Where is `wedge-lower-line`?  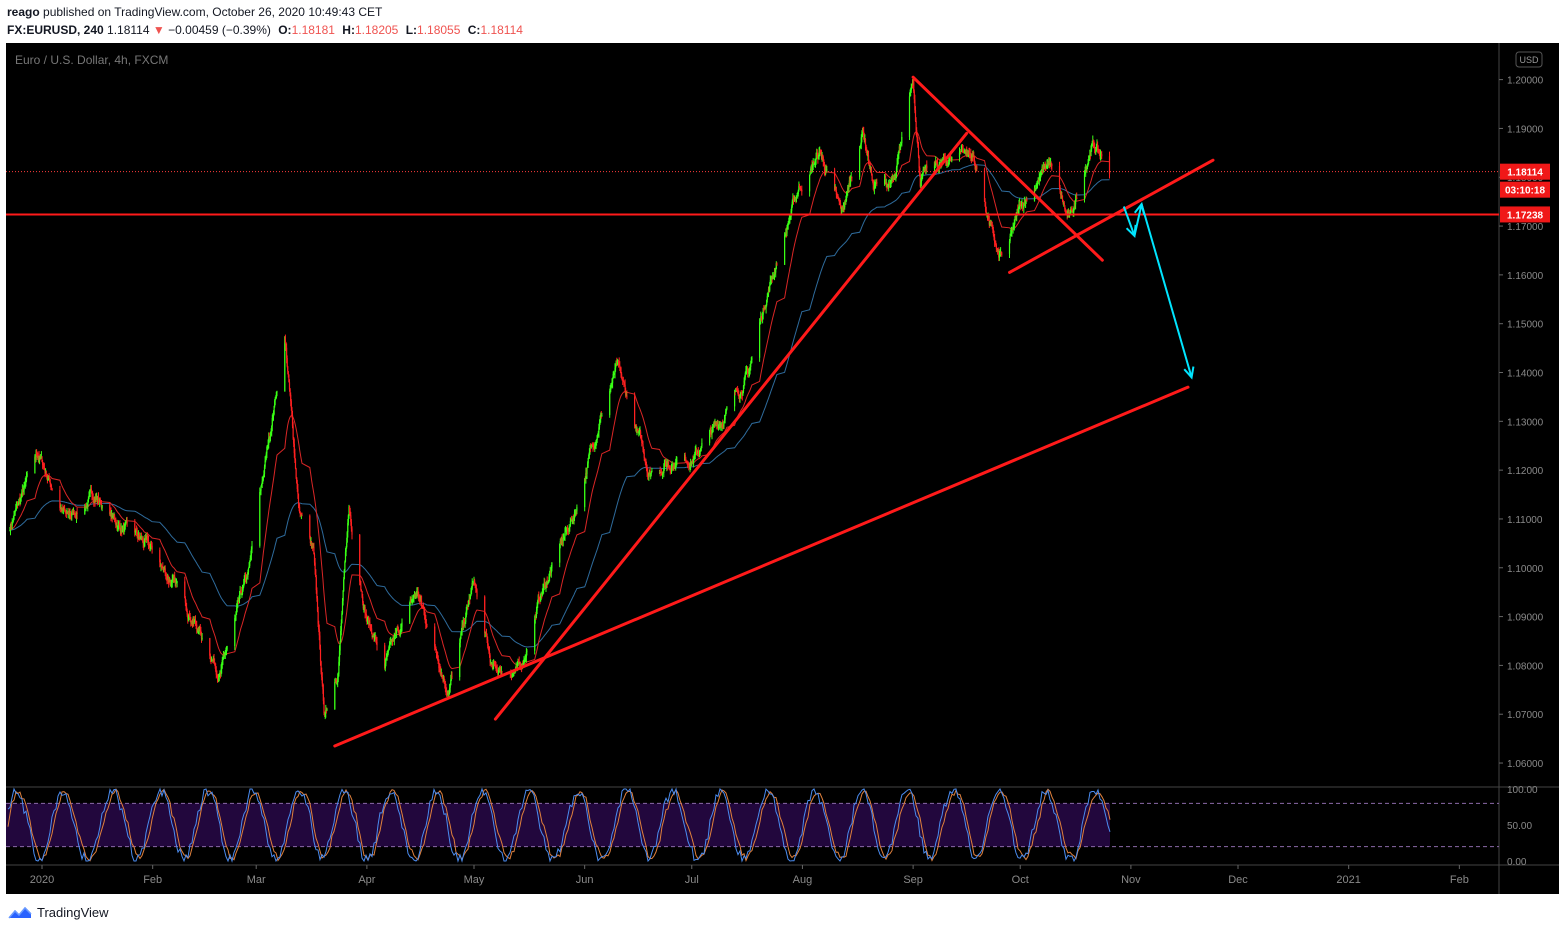 wedge-lower-line is located at coordinates (1111, 216).